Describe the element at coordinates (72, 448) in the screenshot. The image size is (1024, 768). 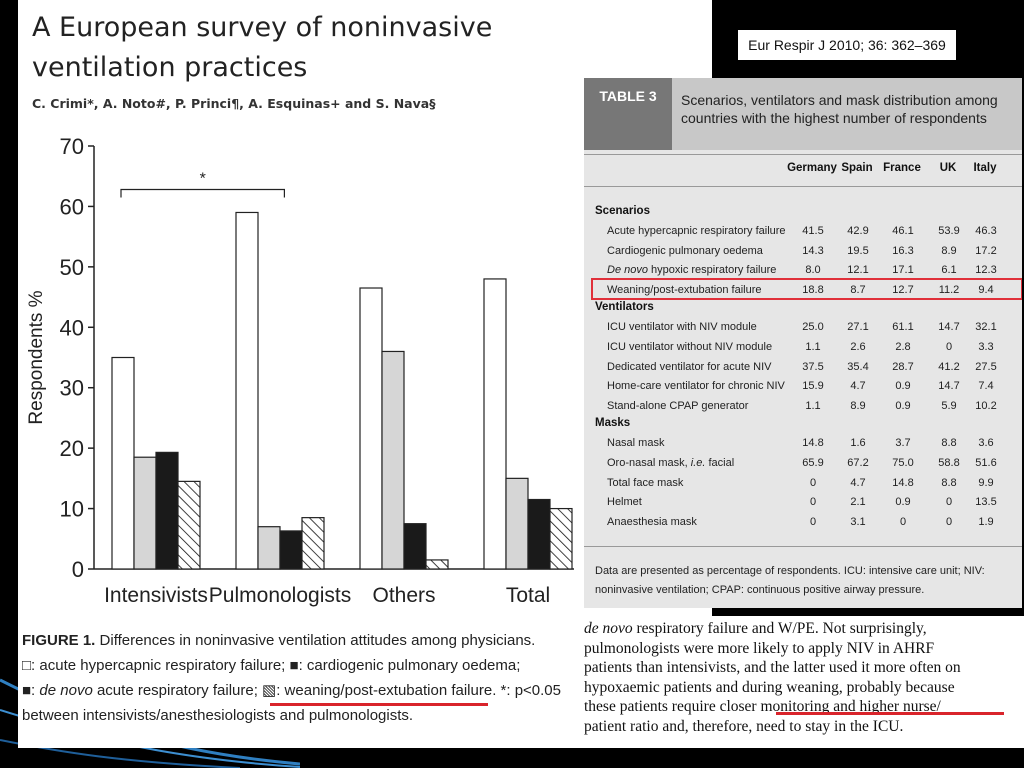
I see `y-tick-label: 20` at that location.